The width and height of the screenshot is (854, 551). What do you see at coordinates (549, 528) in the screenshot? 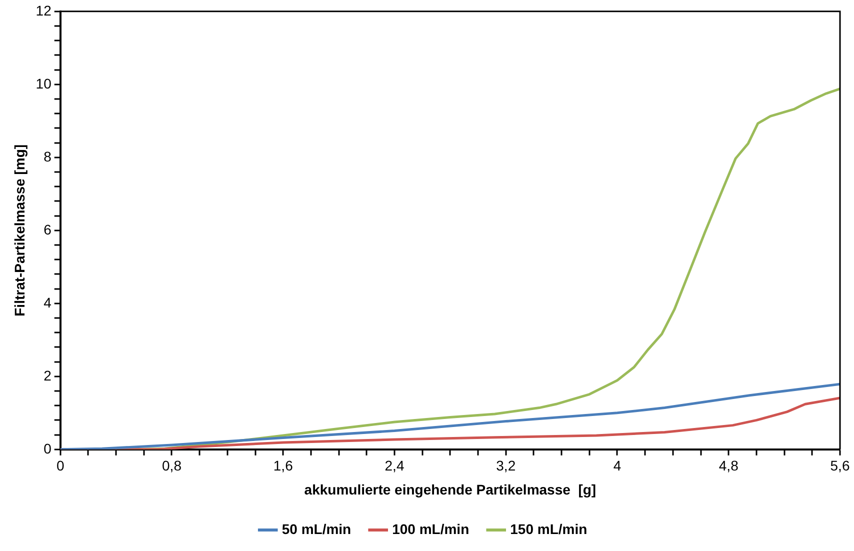
I see `legend-label: 150 mL/min` at bounding box center [549, 528].